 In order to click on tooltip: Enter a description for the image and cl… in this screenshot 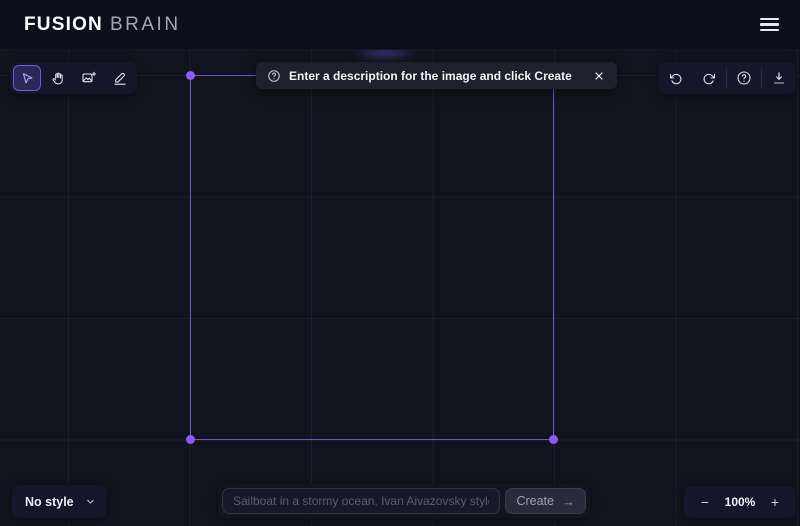, I will do `click(436, 75)`.